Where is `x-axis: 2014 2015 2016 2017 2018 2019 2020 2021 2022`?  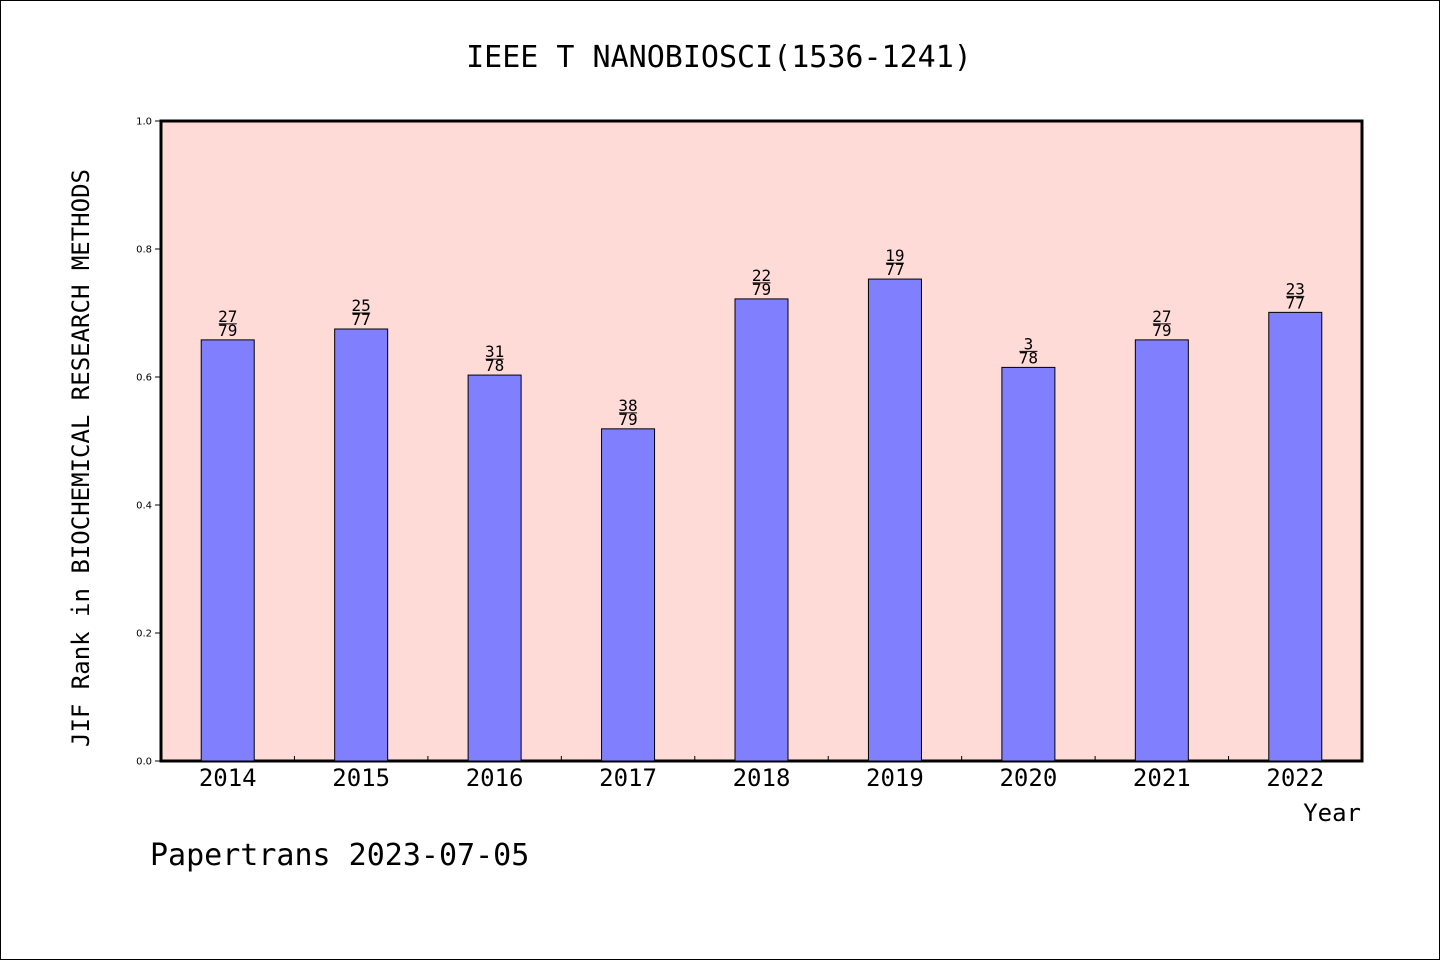 x-axis: 2014 2015 2016 2017 2018 2019 2020 2021 2022 is located at coordinates (761, 774).